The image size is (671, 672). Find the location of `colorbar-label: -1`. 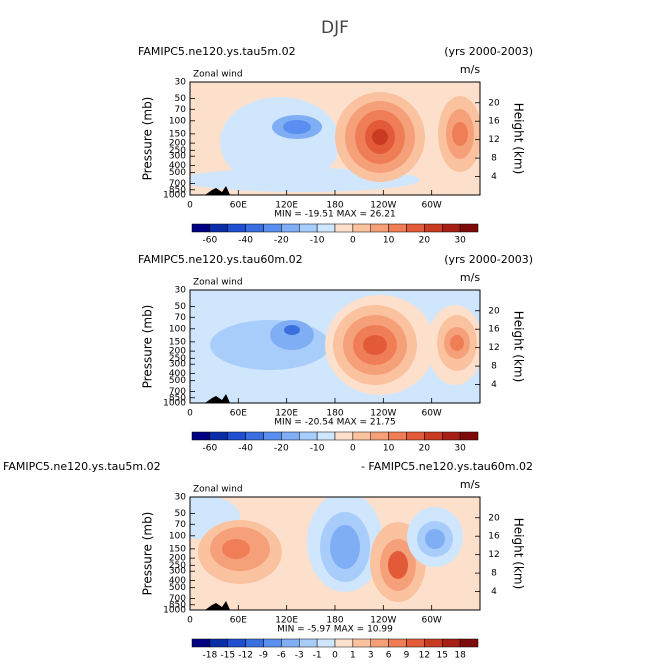

colorbar-label: -1 is located at coordinates (317, 656).